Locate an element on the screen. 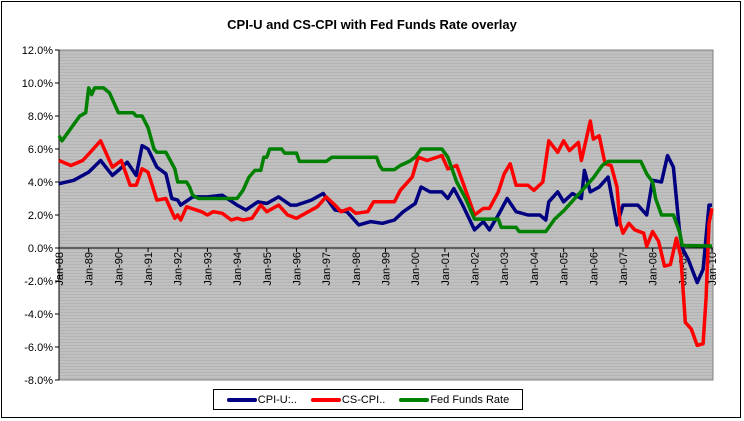  legend-label: Fed Funds Rate is located at coordinates (470, 399).